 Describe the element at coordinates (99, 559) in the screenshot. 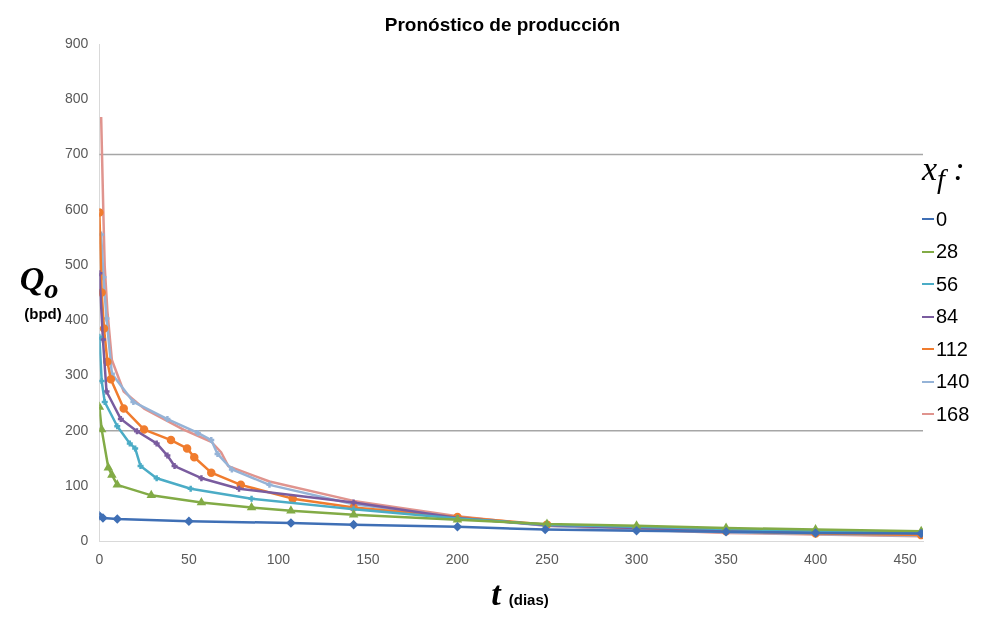

I see `x-tick-label: 0` at that location.